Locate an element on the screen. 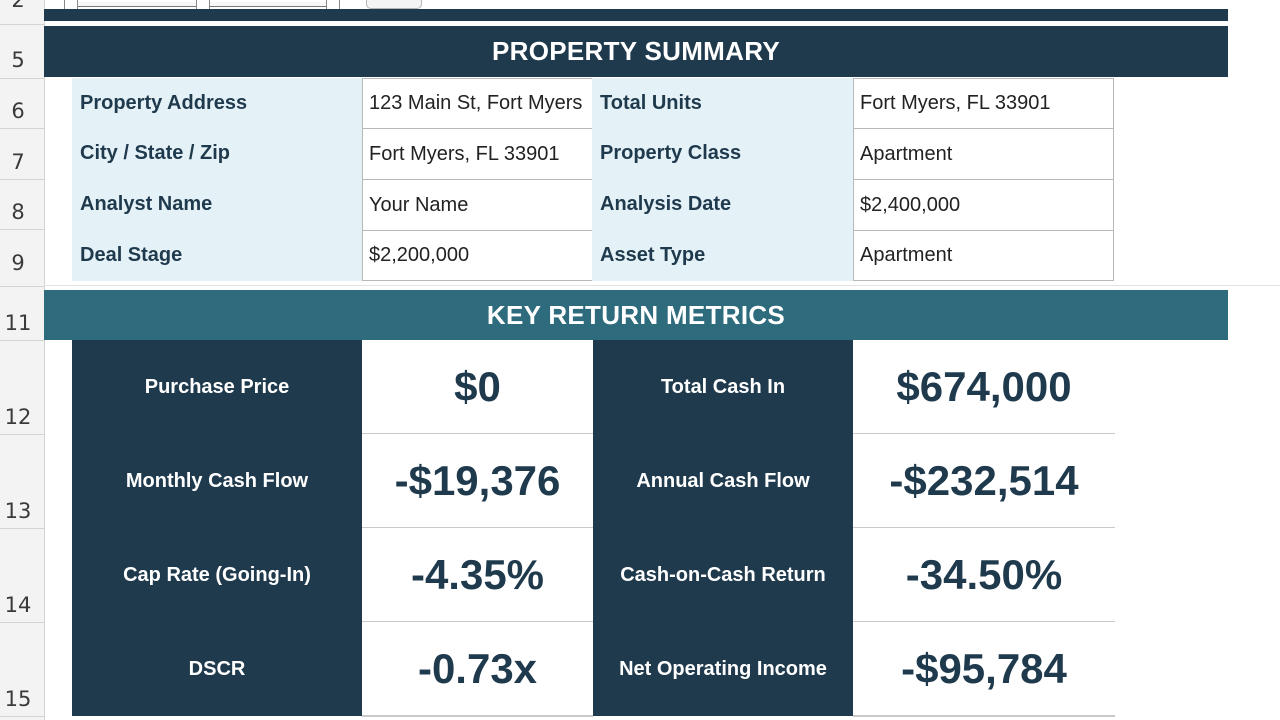 The height and width of the screenshot is (720, 1280). net-operating-income-value: -$95,784 is located at coordinates (984, 669).